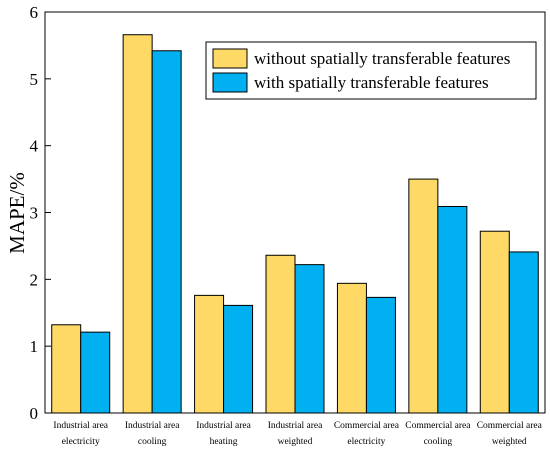 This screenshot has width=550, height=450. I want to click on legend-label: with spatially transferable features, so click(371, 82).